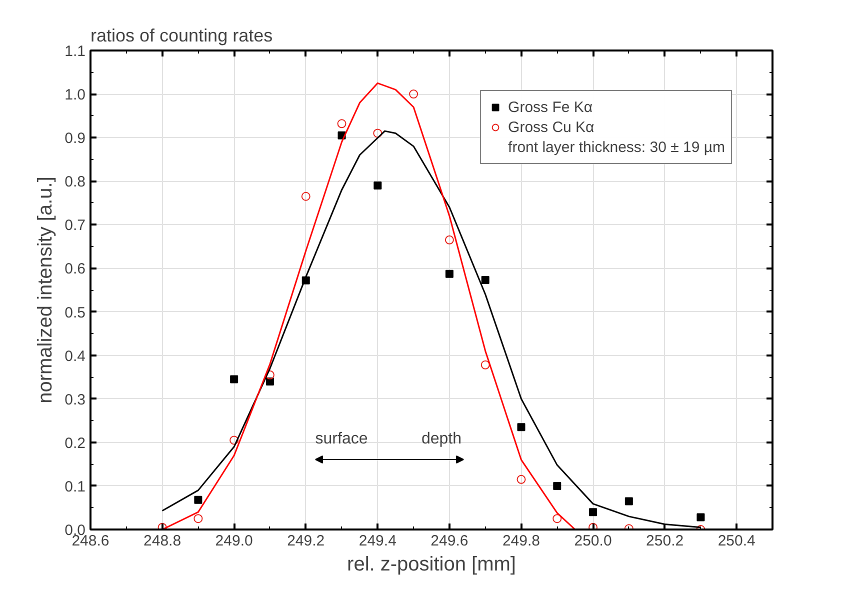 Image resolution: width=847 pixels, height=609 pixels. What do you see at coordinates (75, 51) in the screenshot?
I see `y-tick-label: 1.1` at bounding box center [75, 51].